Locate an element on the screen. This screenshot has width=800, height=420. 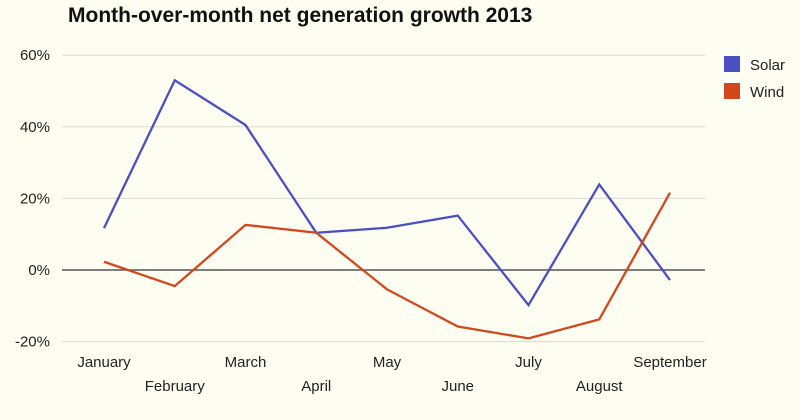
x-tick-label: August is located at coordinates (600, 386).